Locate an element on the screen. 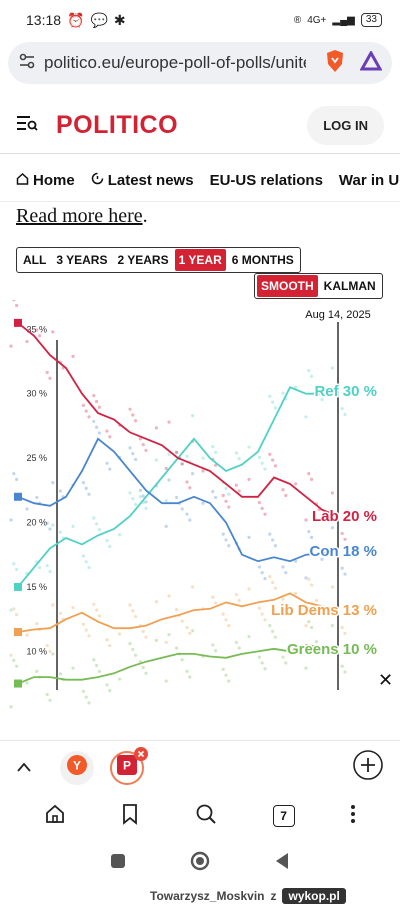 The height and width of the screenshot is (908, 400). recents-icon is located at coordinates (118, 863).